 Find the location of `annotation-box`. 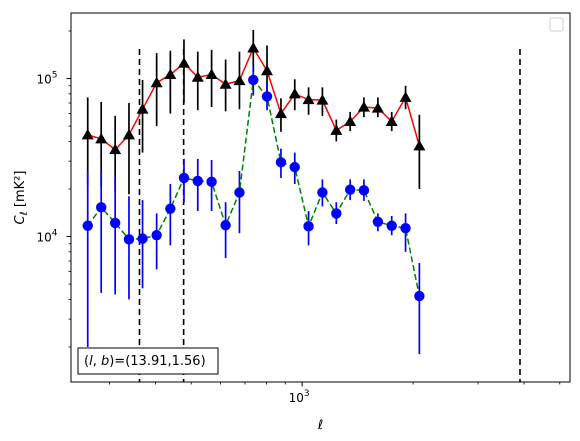

annotation-box is located at coordinates (148, 361).